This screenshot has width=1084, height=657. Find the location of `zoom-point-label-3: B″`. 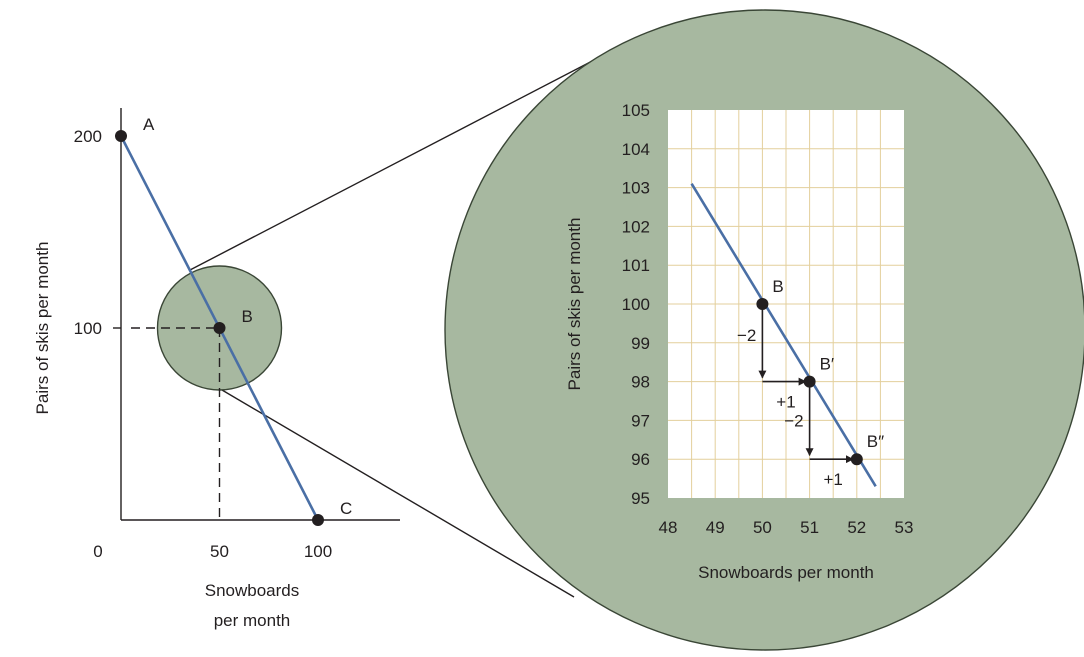

zoom-point-label-3: B″ is located at coordinates (875, 441).